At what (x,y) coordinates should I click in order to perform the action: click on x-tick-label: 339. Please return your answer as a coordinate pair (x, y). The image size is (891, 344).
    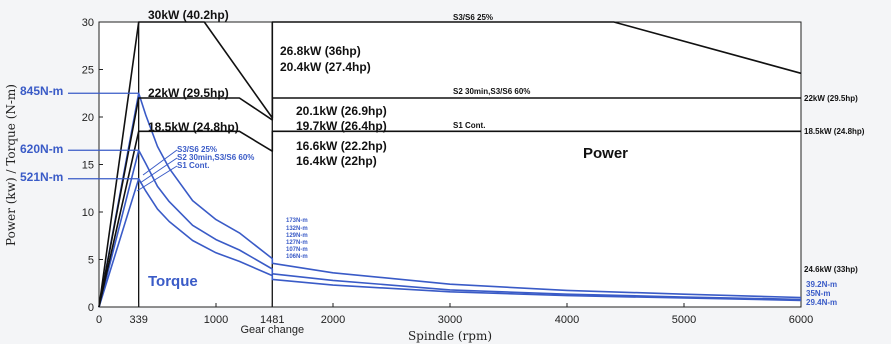
    Looking at the image, I should click on (138, 320).